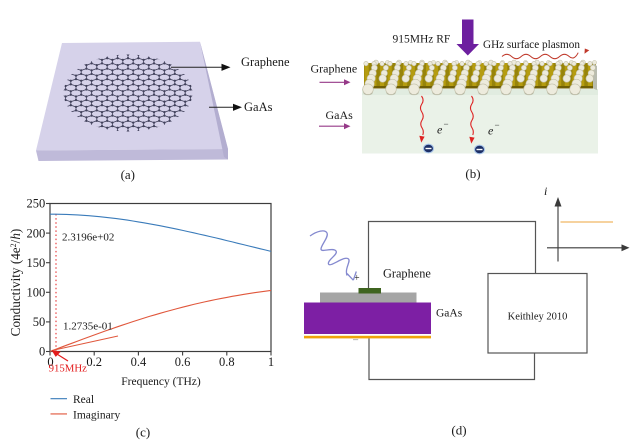  Describe the element at coordinates (271, 362) in the screenshot. I see `svg-text: 1` at that location.